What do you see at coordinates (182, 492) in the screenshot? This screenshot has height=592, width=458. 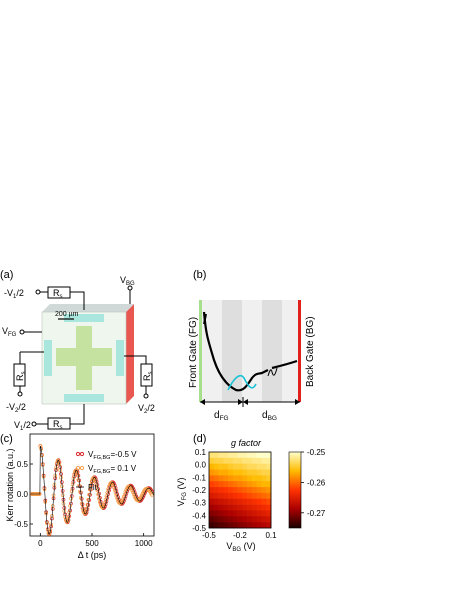 I see `heatmap-ylabel: VFG (V)` at bounding box center [182, 492].